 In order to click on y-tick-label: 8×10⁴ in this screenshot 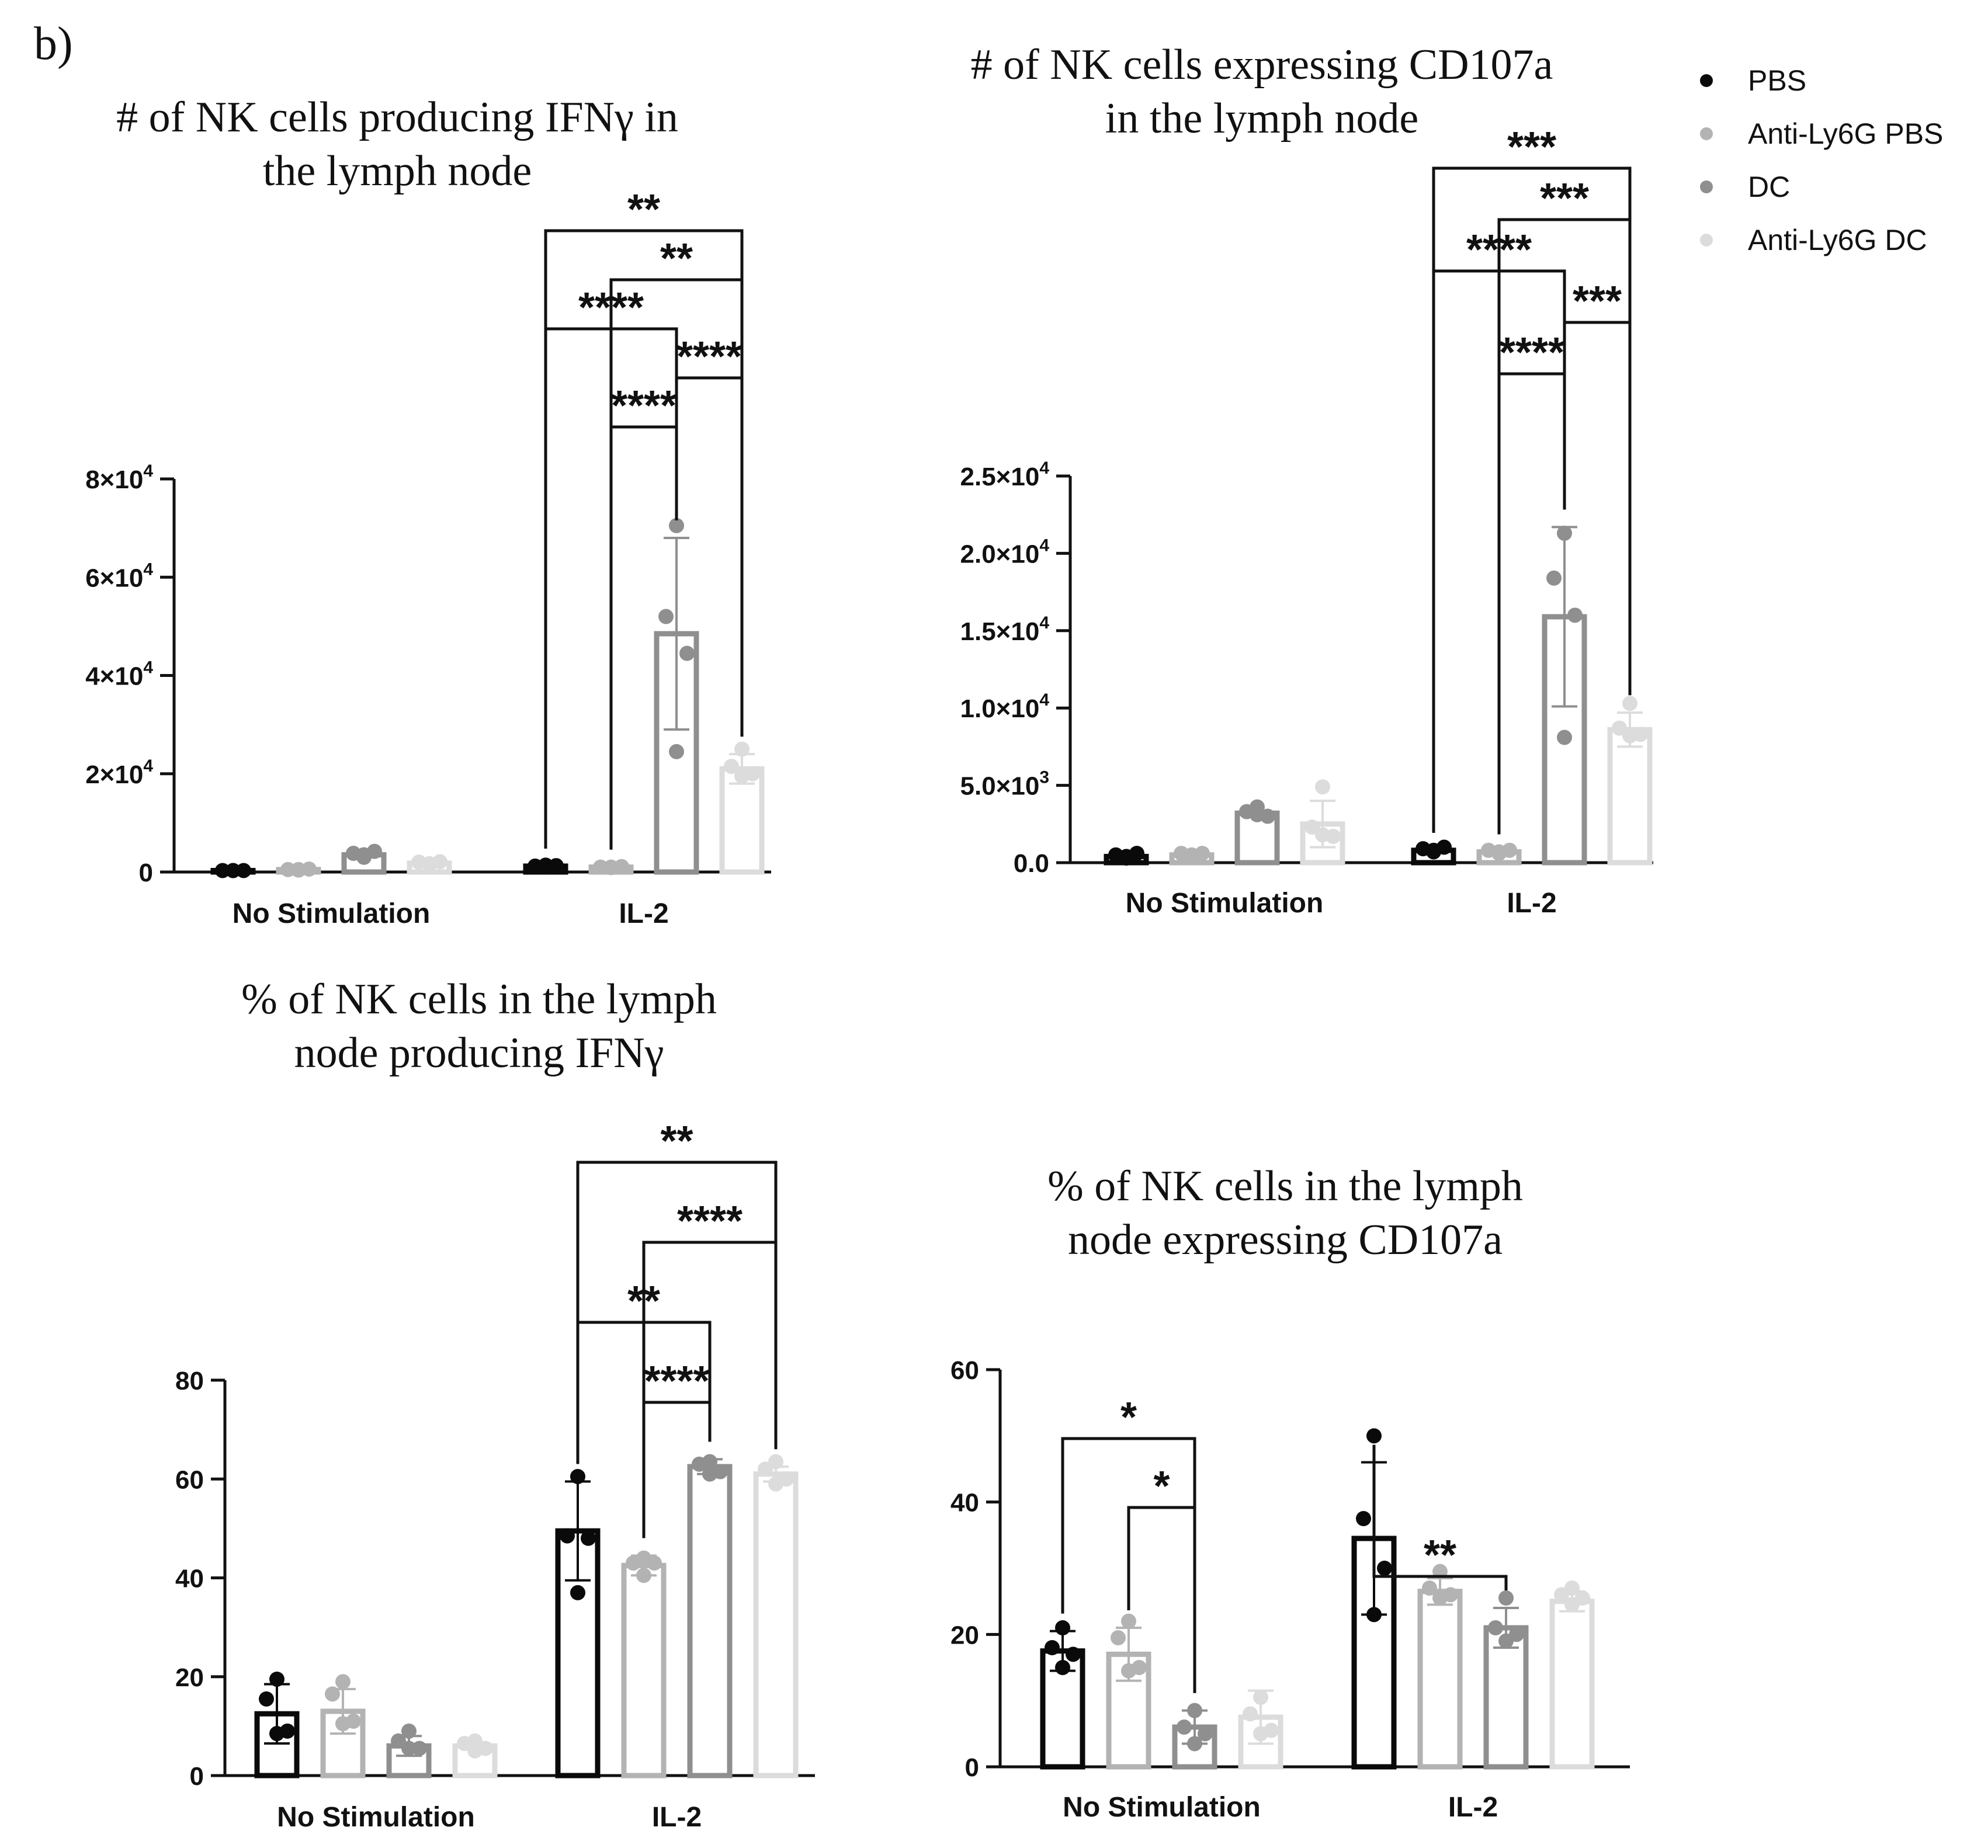, I will do `click(119, 477)`.